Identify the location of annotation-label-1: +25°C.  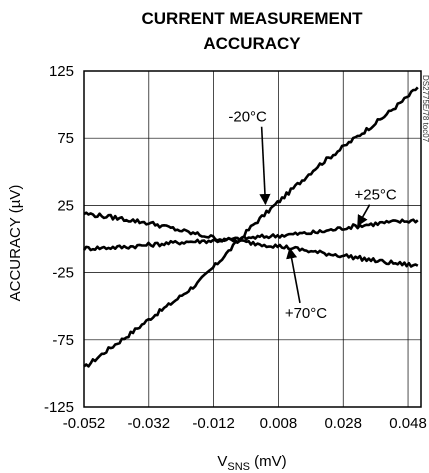
(375, 195).